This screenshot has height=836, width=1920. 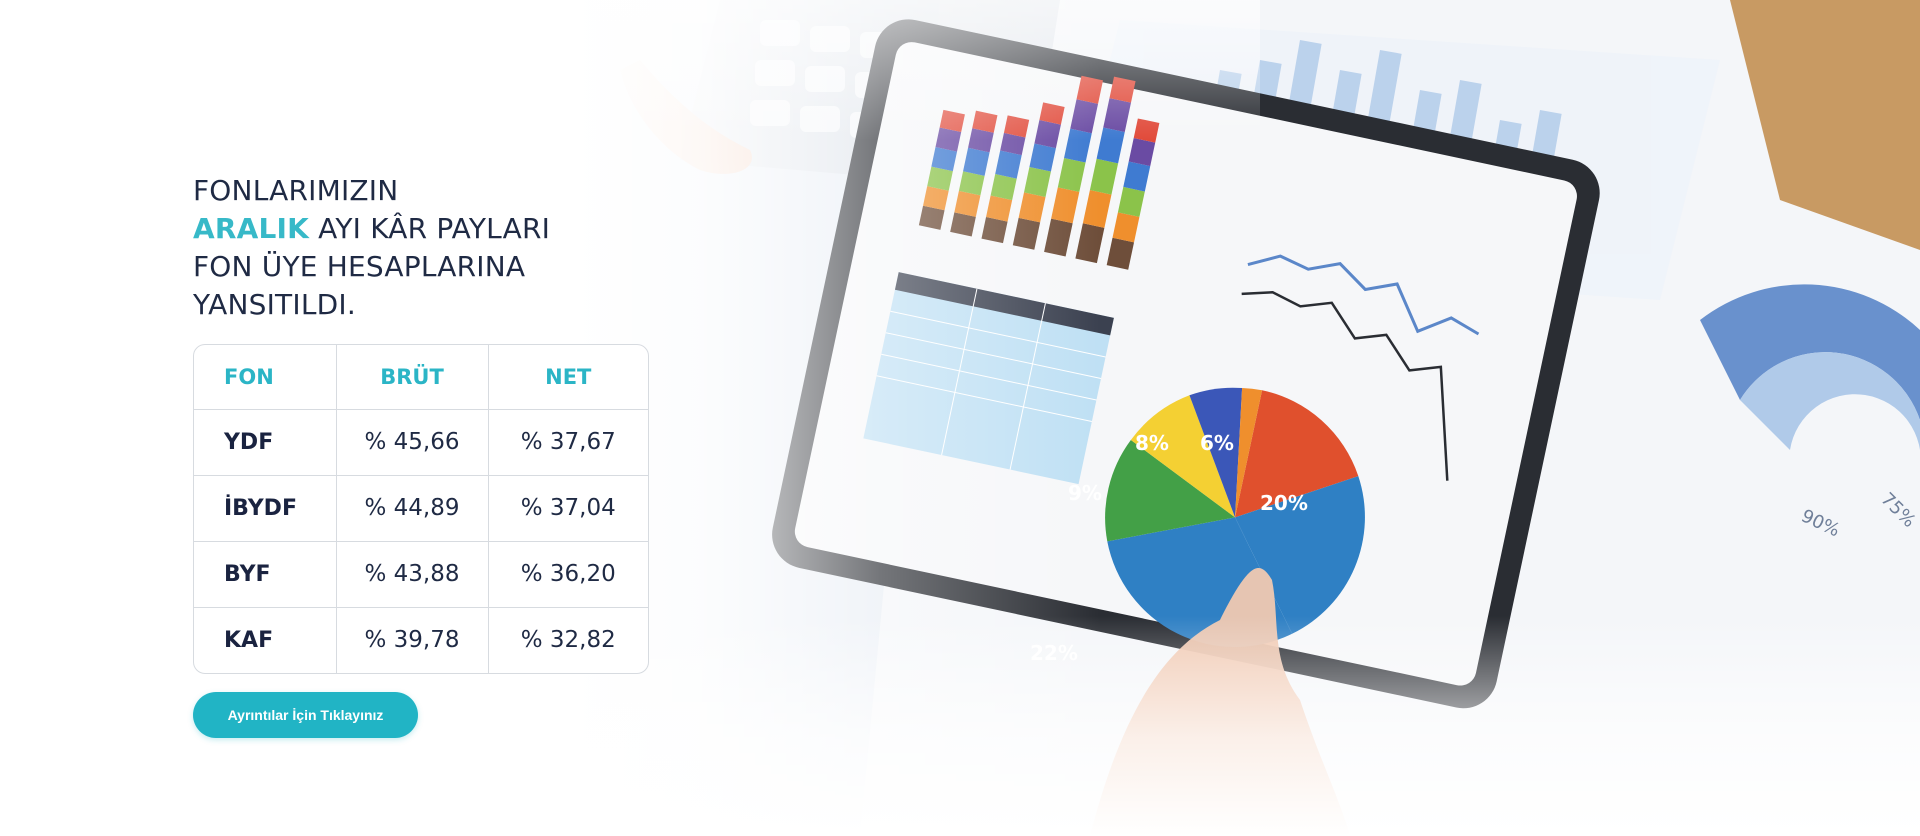 I want to click on table-row: KAF % 39,78 % 32,82, so click(x=421, y=640).